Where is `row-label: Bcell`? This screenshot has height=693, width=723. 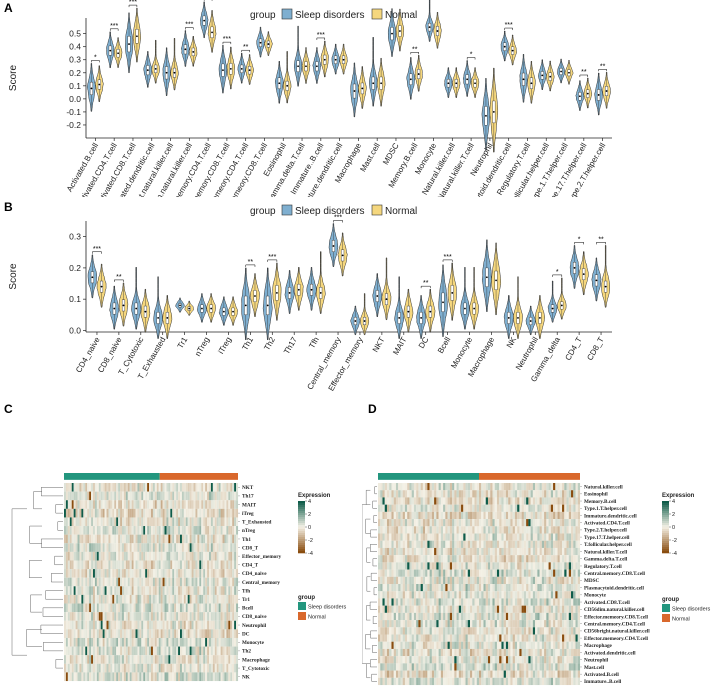 row-label: Bcell is located at coordinates (248, 609).